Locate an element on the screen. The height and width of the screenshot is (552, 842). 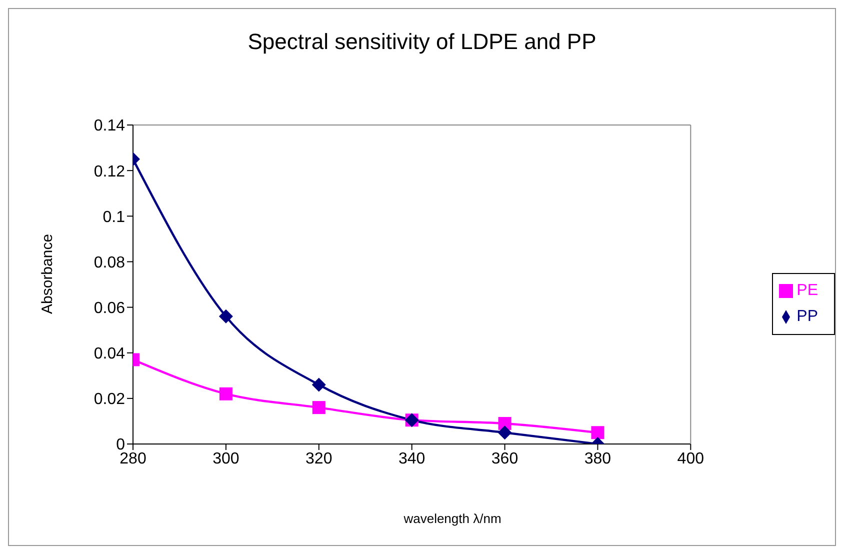
legend-label: PE is located at coordinates (807, 290).